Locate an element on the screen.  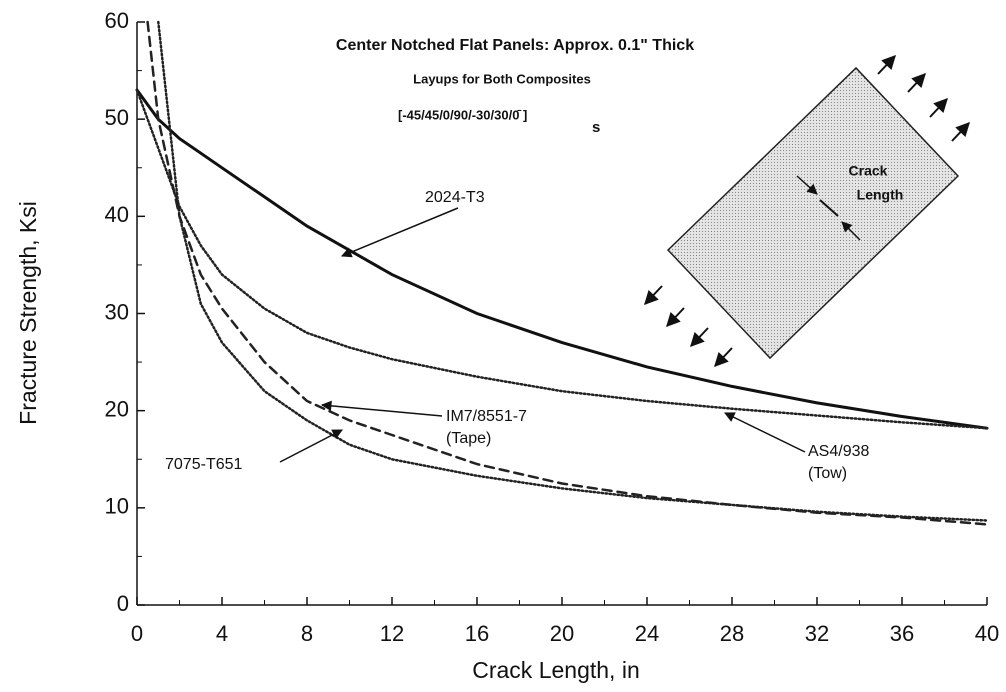
x-tick-label: 0 is located at coordinates (137, 633).